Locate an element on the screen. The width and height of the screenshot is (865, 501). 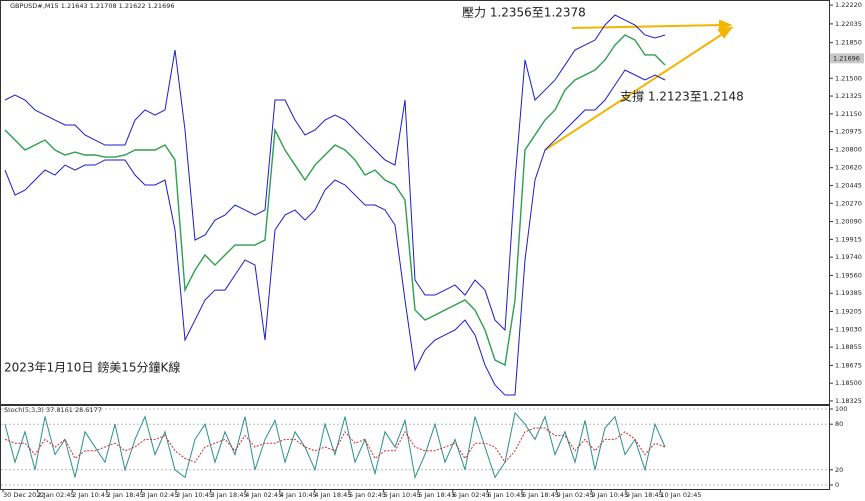
y-tick-label: 1.19560 is located at coordinates (848, 275).